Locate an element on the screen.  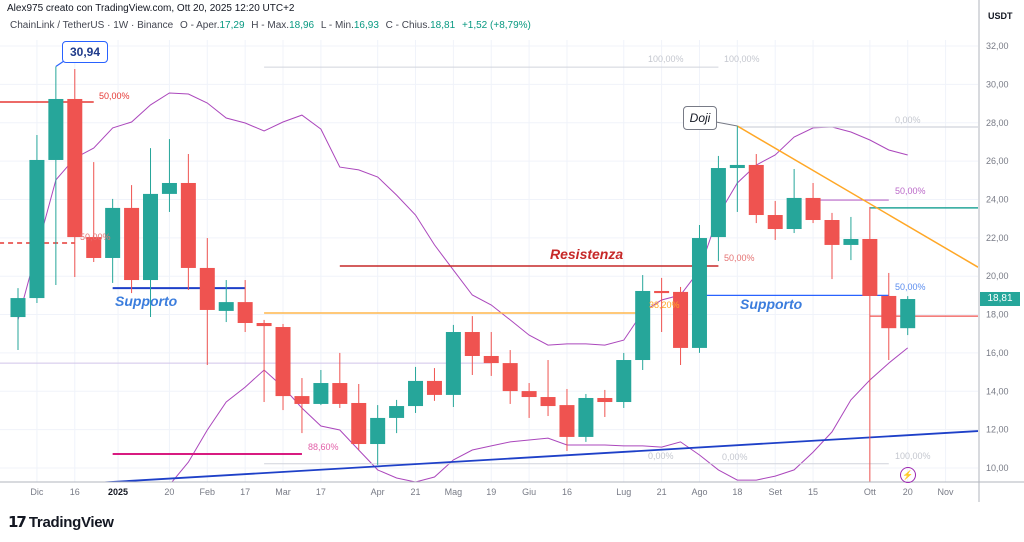
time-tick-label: 16 is located at coordinates (567, 492).